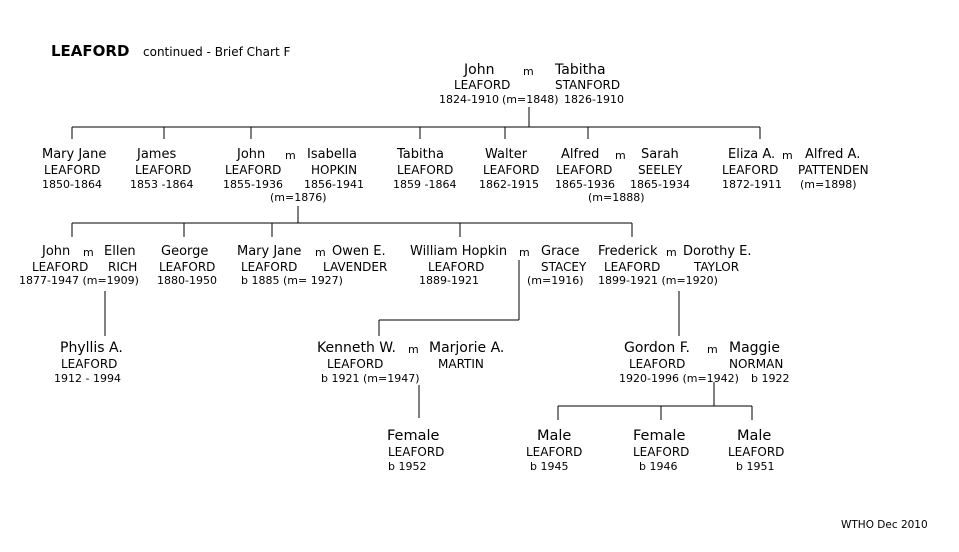 This screenshot has height=552, width=959. Describe the element at coordinates (467, 348) in the screenshot. I see `gen4-marjorie-given: Marjorie A.` at that location.